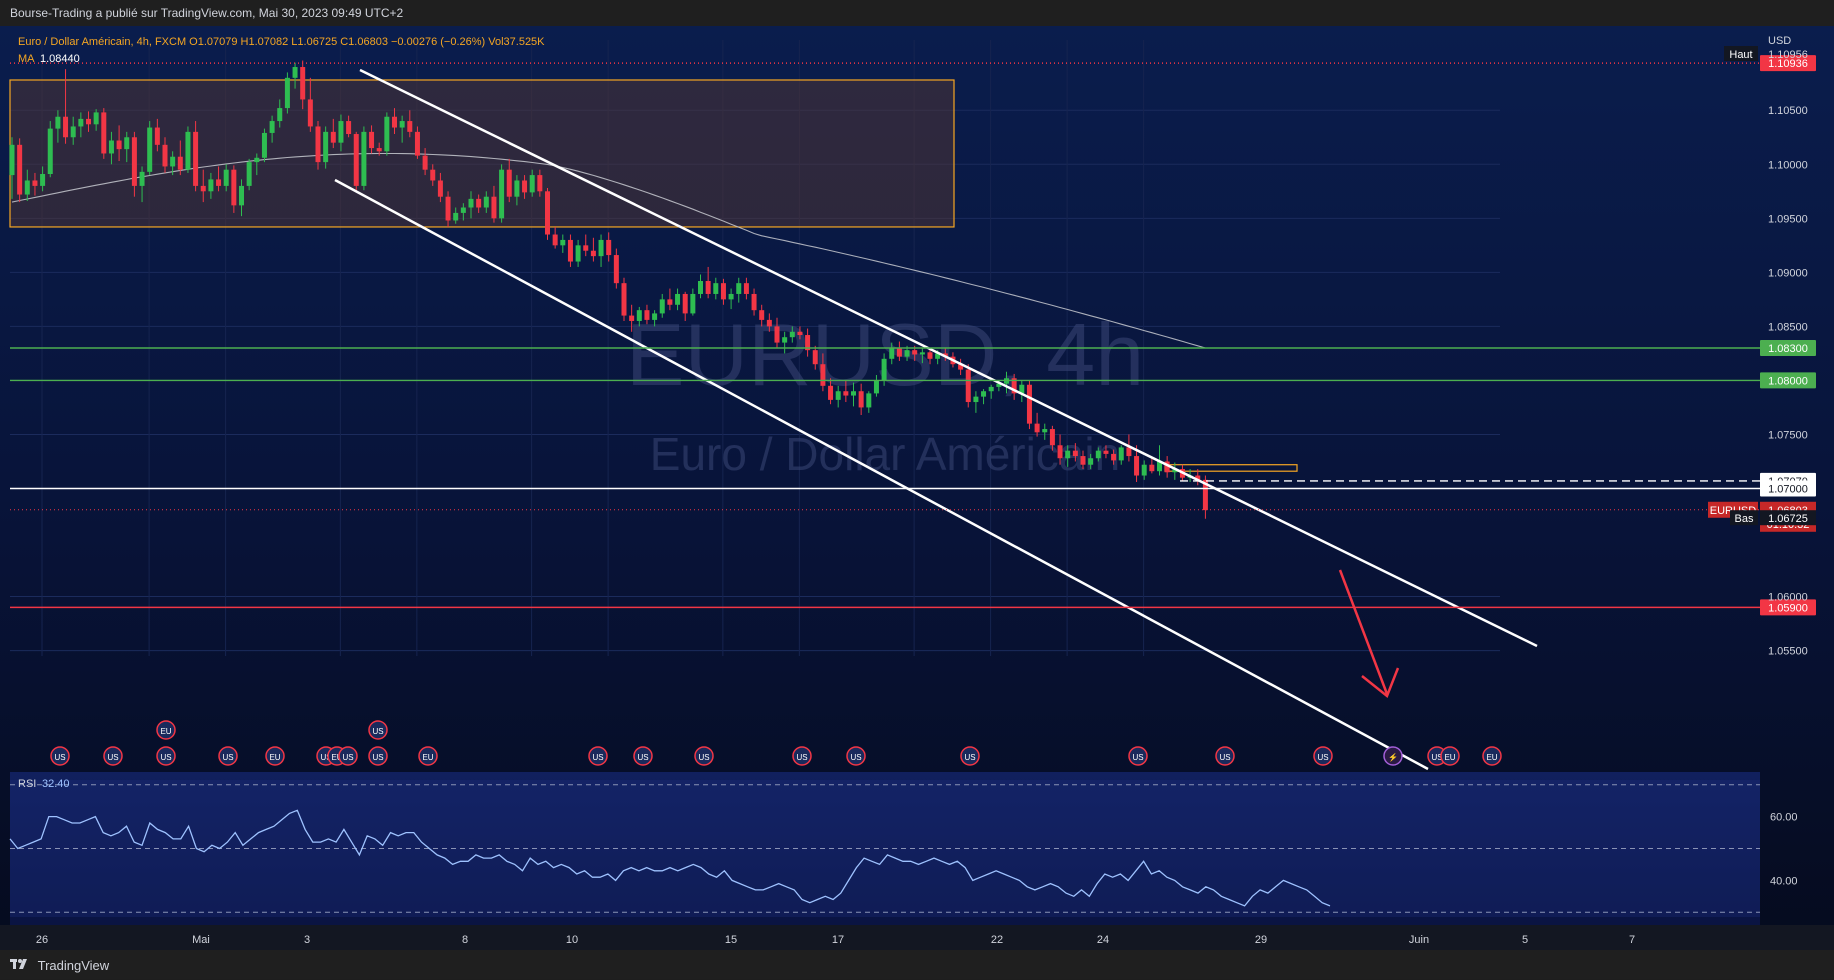 The width and height of the screenshot is (1834, 980). I want to click on tradingview-brand: TradingView, so click(73, 966).